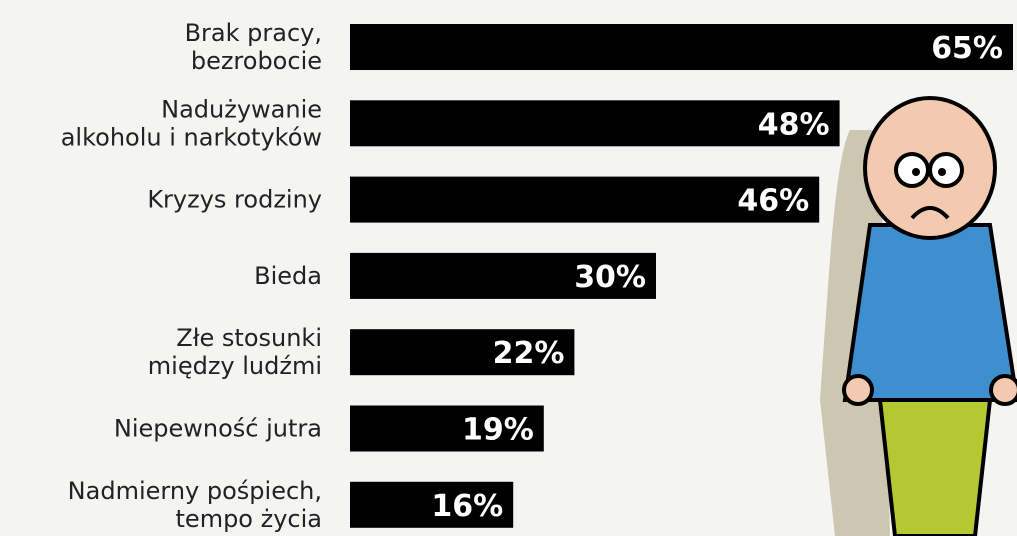  I want to click on value-label: 22%, so click(529, 353).